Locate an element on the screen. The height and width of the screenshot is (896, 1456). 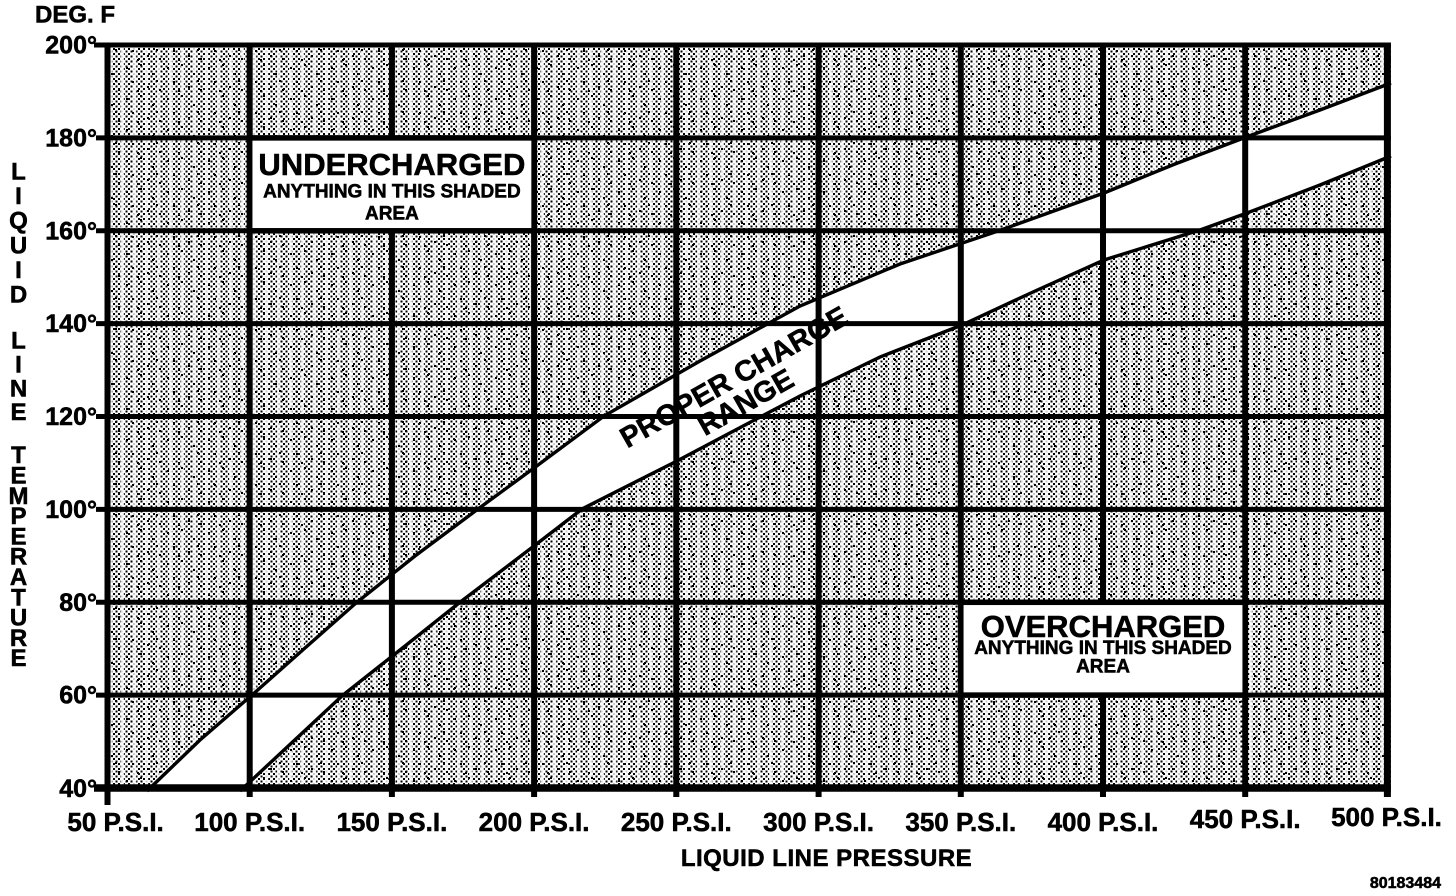
svg-text: 350 P.S.I. is located at coordinates (960, 822).